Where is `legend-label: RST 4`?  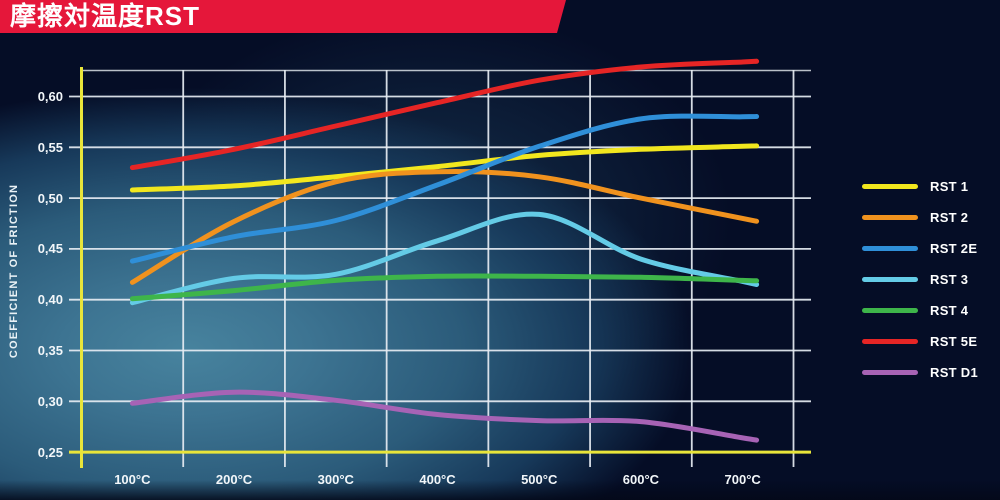 legend-label: RST 4 is located at coordinates (949, 310).